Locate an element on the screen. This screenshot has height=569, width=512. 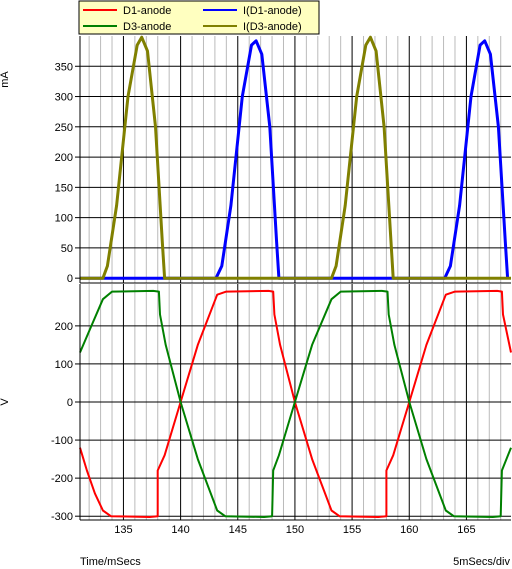
y-tick-label: -100 is located at coordinates (62, 441).